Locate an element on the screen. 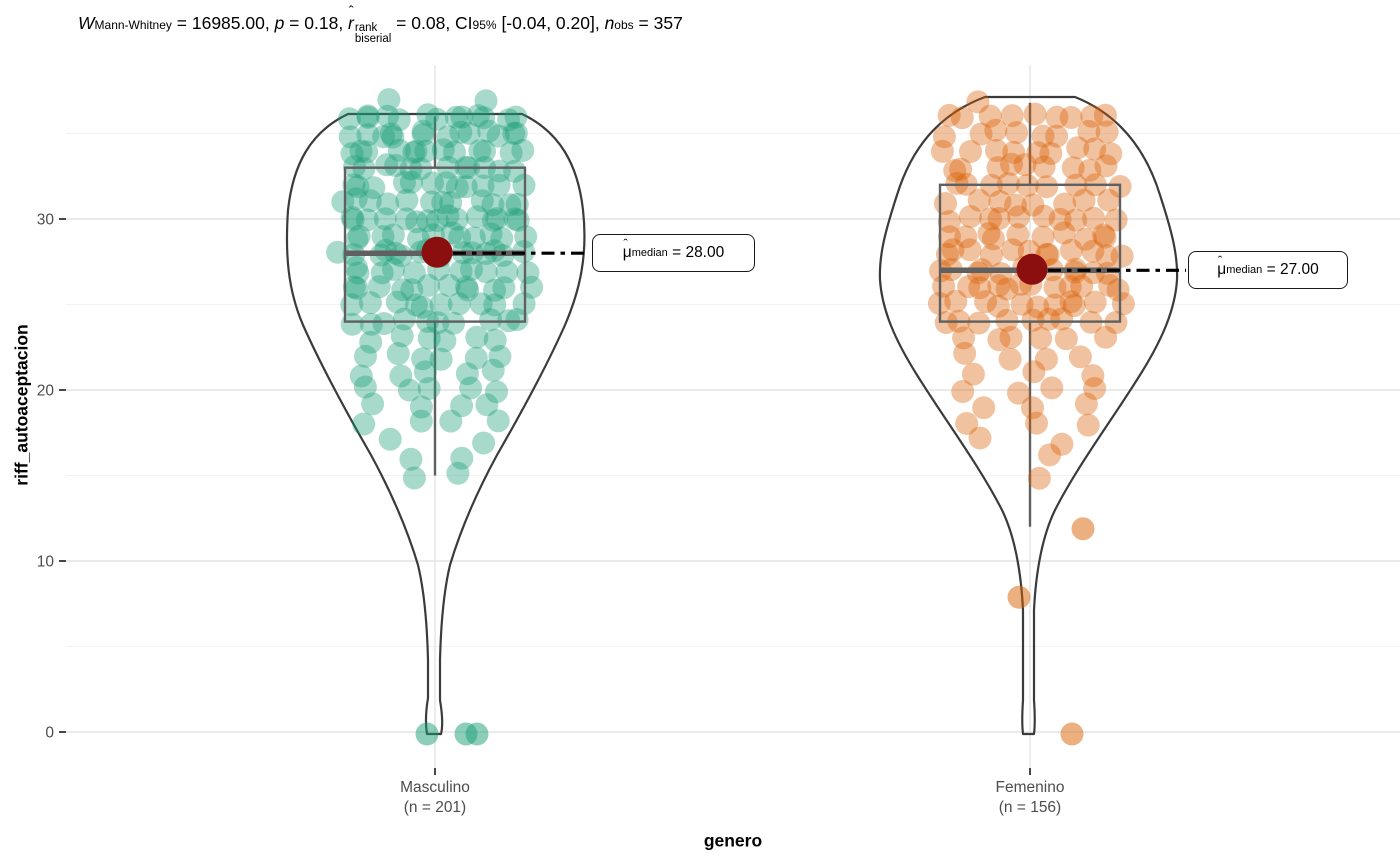 This screenshot has height=865, width=1400. ci-subscript: 95% is located at coordinates (484, 25).